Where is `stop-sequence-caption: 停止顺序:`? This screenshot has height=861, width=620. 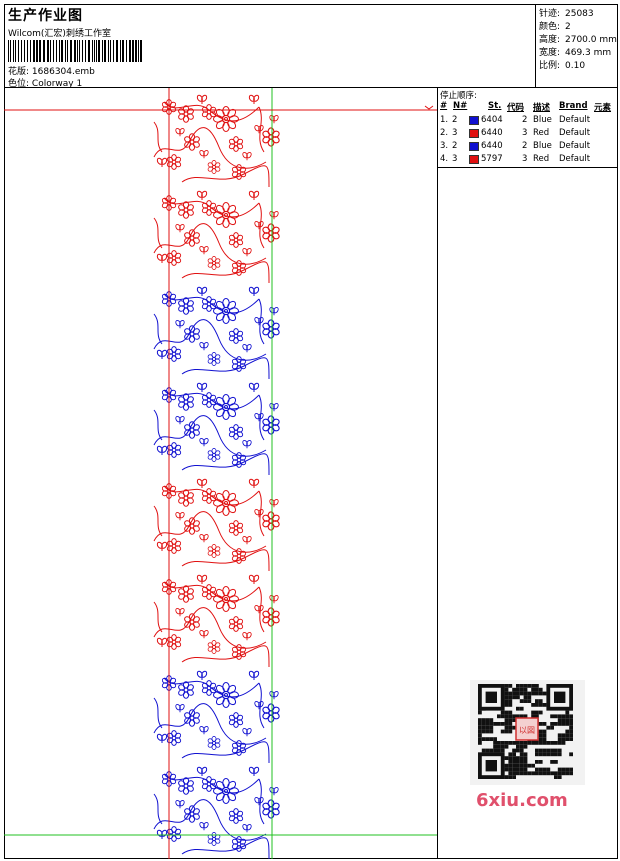 stop-sequence-caption: 停止顺序: is located at coordinates (458, 96).